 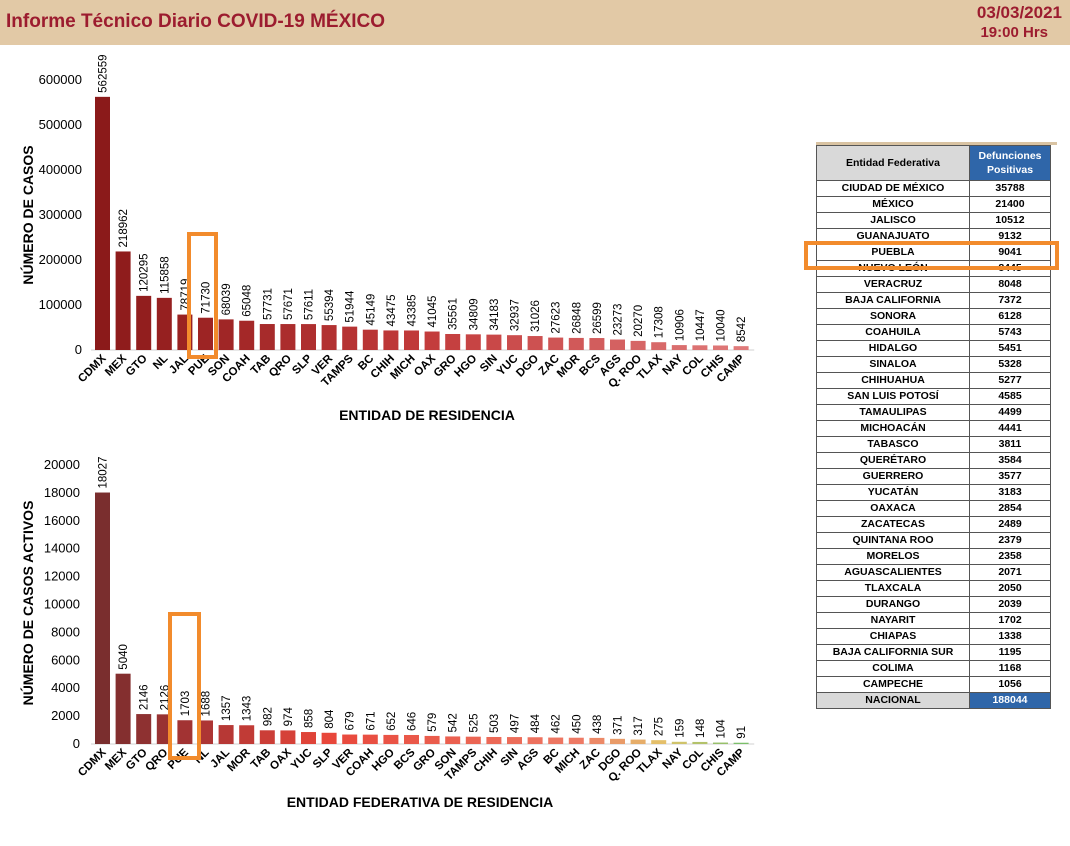 What do you see at coordinates (1010, 316) in the screenshot?
I see `deaths-value: 6128` at bounding box center [1010, 316].